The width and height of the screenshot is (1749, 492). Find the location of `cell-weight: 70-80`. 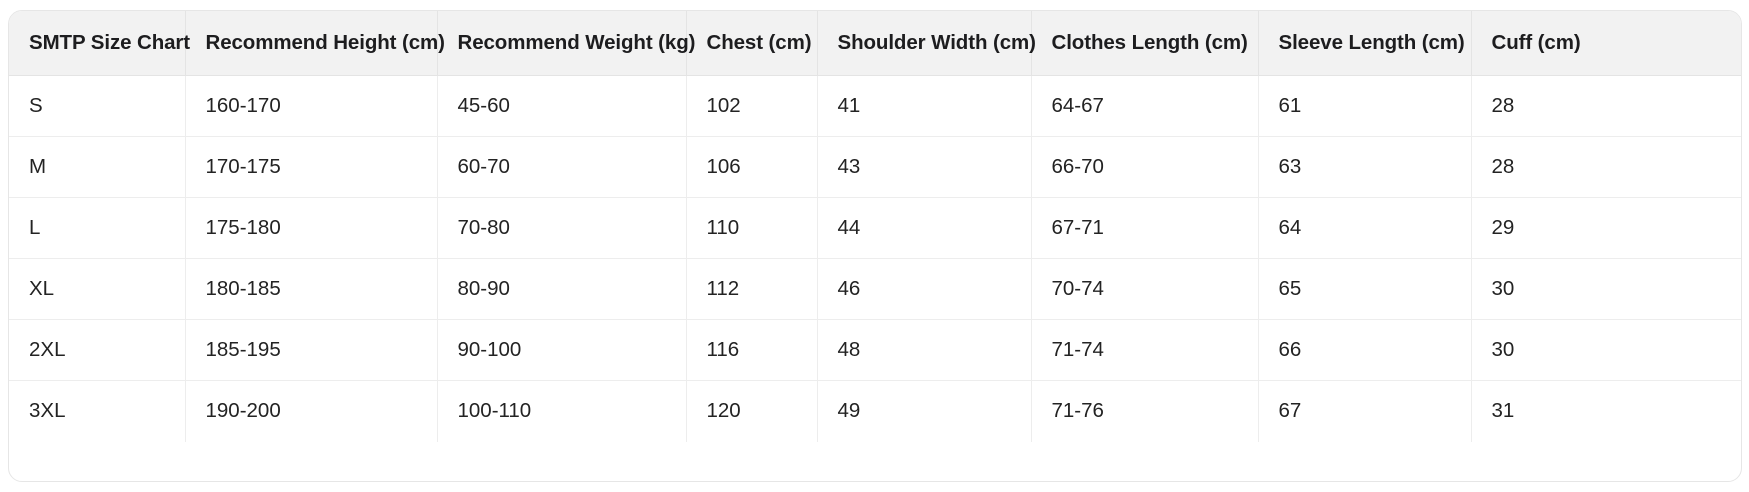

cell-weight: 70-80 is located at coordinates (562, 228).